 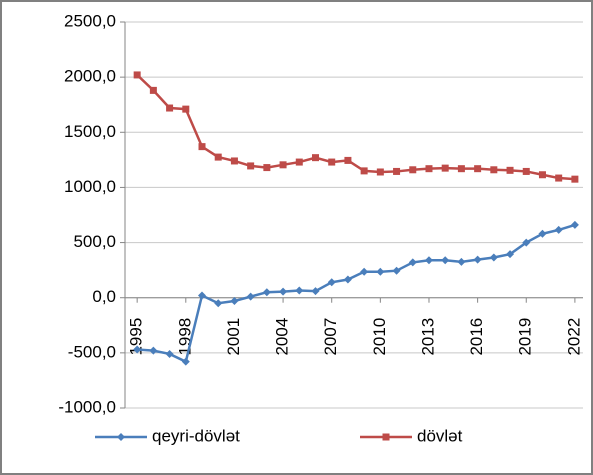 What do you see at coordinates (90, 76) in the screenshot?
I see `y-tick-label: 2000,0` at bounding box center [90, 76].